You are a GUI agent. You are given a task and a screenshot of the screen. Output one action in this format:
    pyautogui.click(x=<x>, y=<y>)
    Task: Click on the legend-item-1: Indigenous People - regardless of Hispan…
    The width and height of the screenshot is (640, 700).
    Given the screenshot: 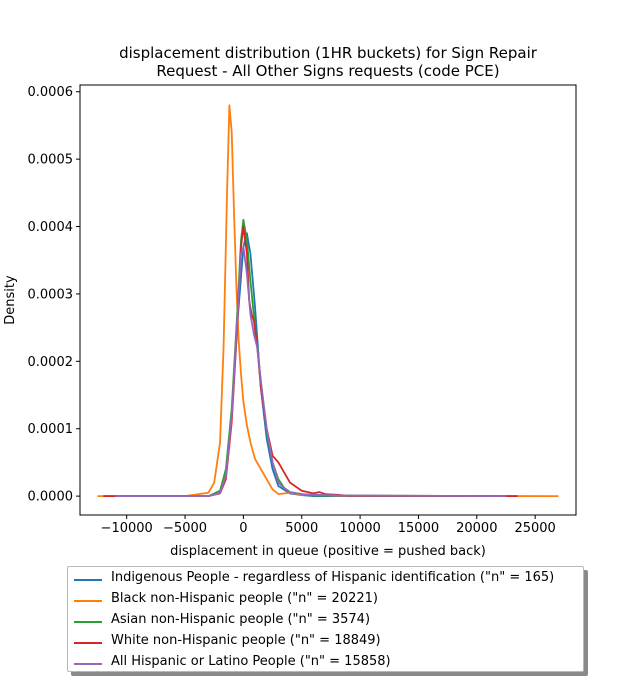 What is the action you would take?
    pyautogui.click(x=325, y=579)
    